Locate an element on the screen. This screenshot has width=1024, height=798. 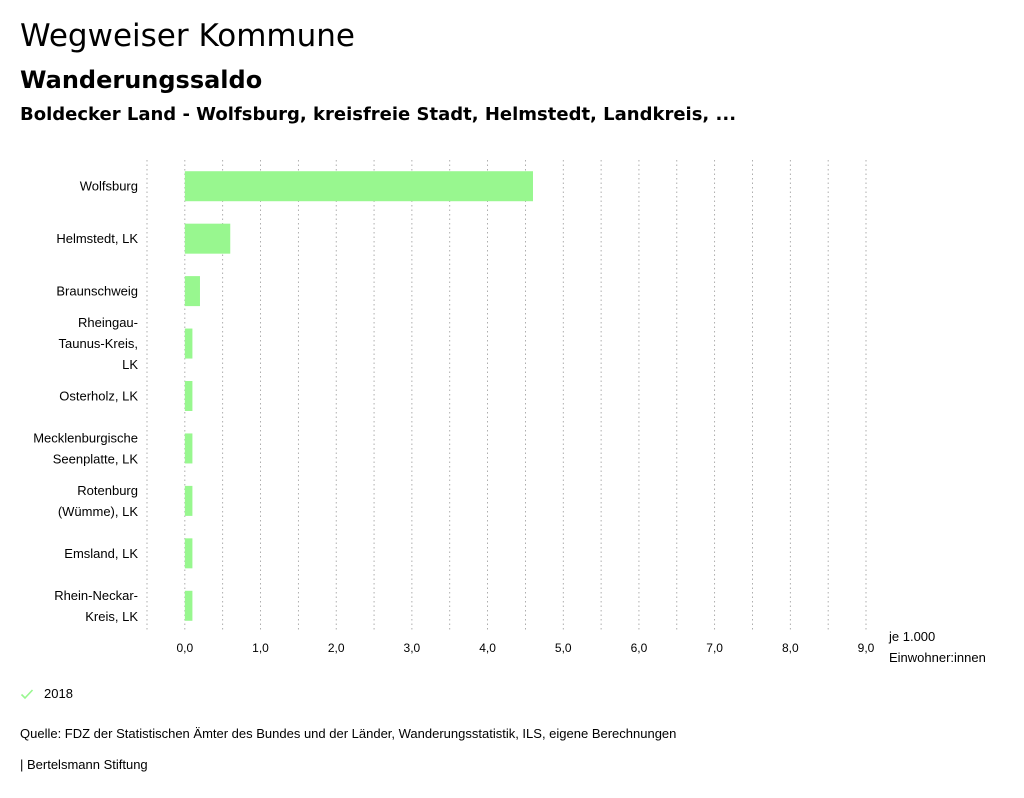
legend-label: 2018 is located at coordinates (58, 693).